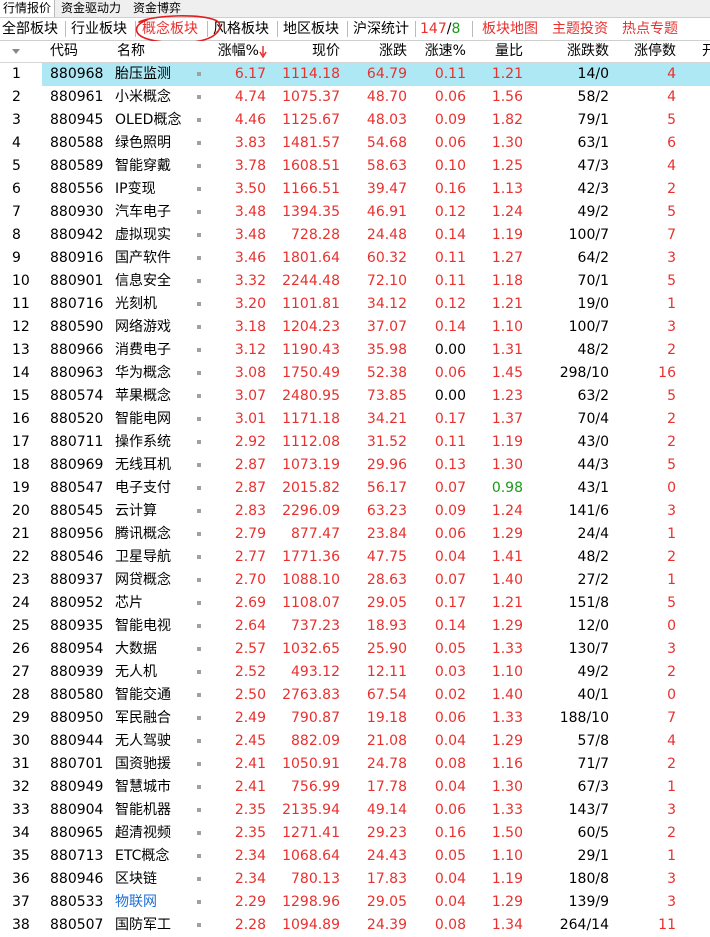  What do you see at coordinates (650, 29) in the screenshot?
I see `tab-hot-topics: 热点专题` at bounding box center [650, 29].